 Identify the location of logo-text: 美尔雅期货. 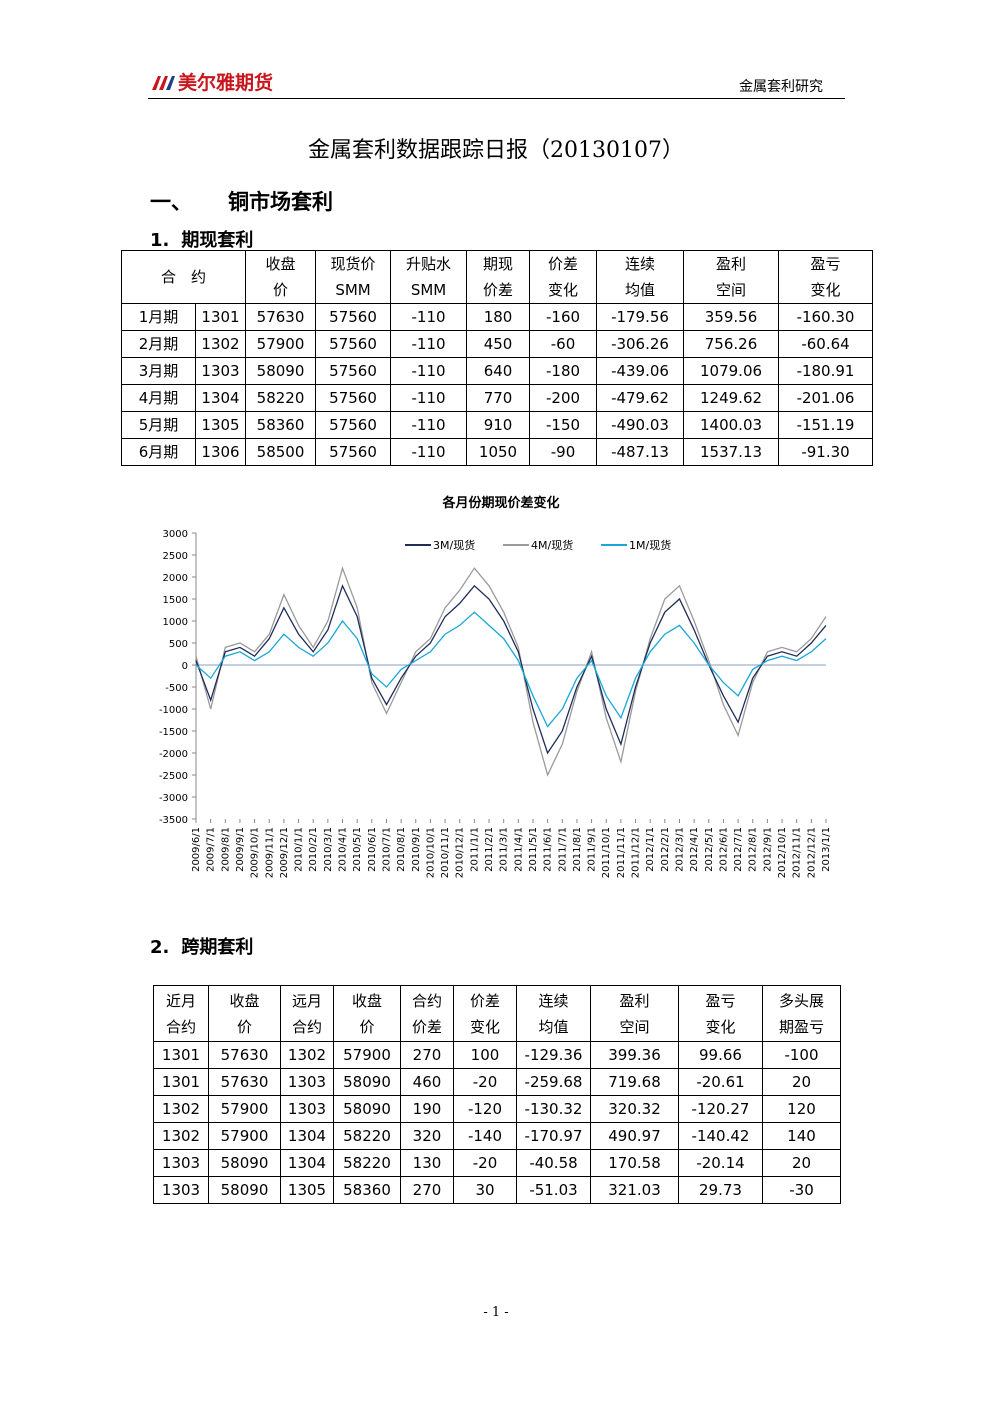
(226, 83).